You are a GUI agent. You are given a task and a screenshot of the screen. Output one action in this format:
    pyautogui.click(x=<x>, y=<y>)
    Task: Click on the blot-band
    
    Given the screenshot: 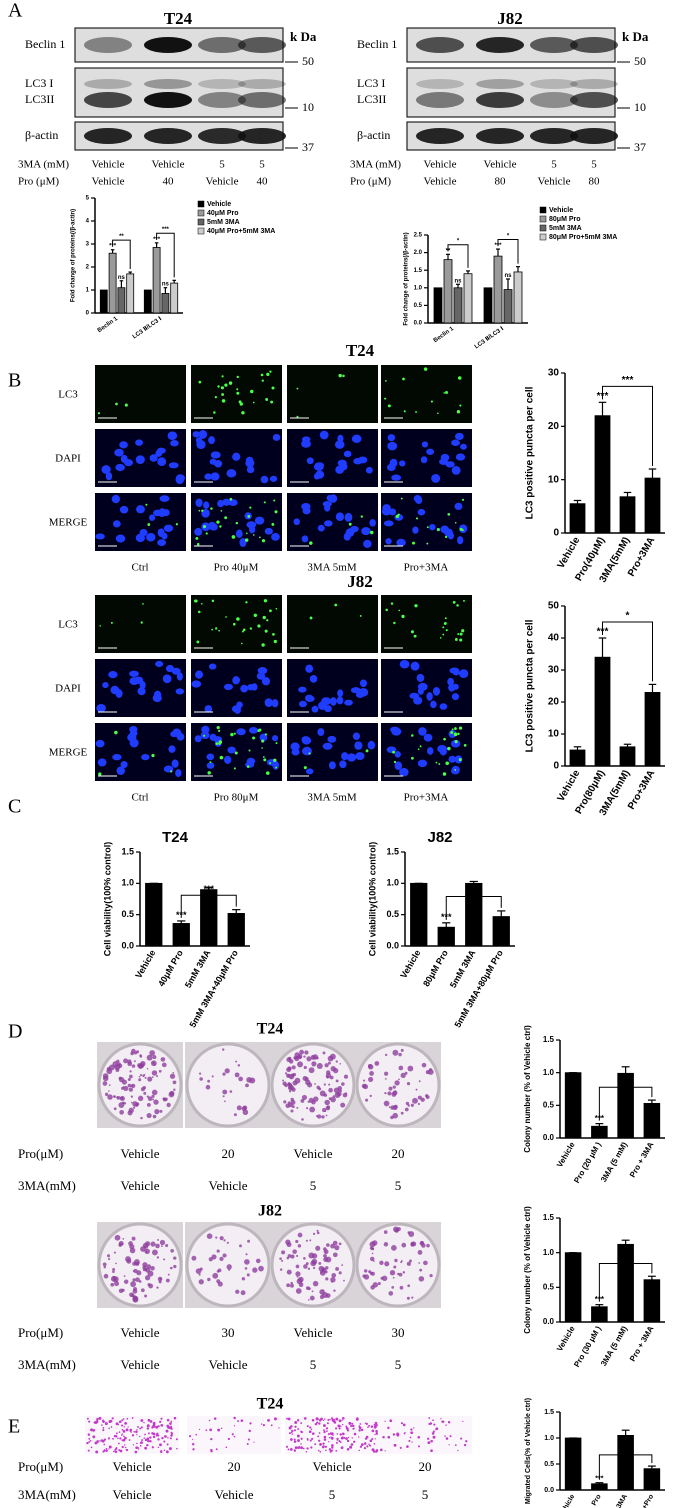 What is the action you would take?
    pyautogui.click(x=222, y=100)
    